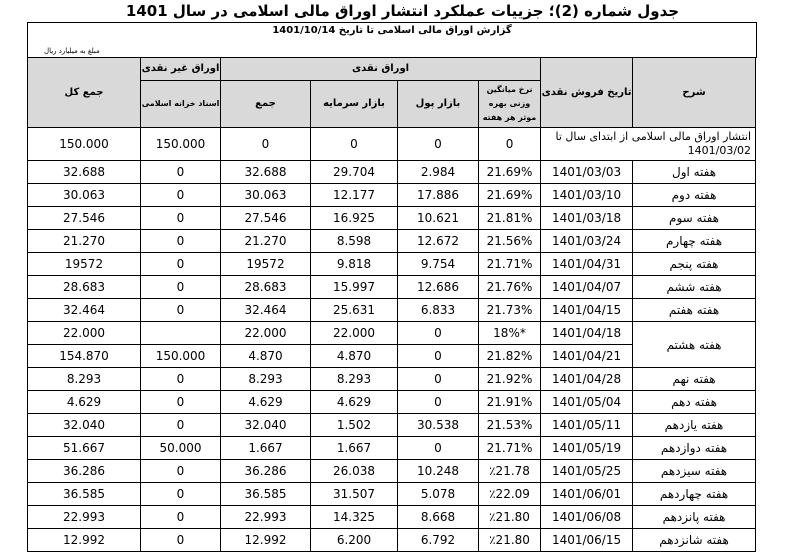 The height and width of the screenshot is (552, 805). Describe the element at coordinates (354, 402) in the screenshot. I see `cell-capital: 4.629` at that location.